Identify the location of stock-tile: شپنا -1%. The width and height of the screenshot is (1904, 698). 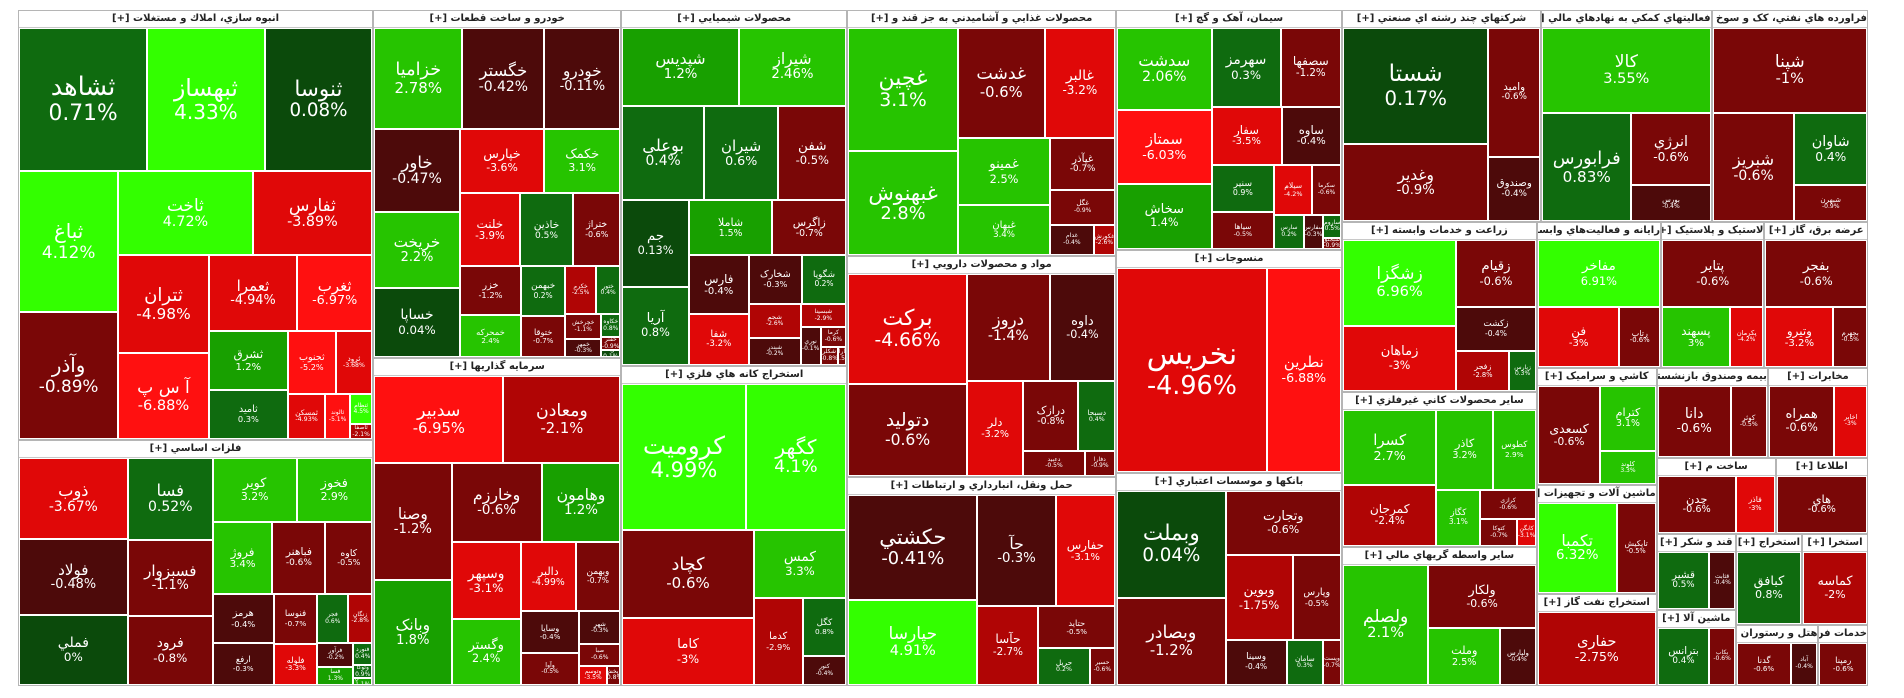
(1789, 71).